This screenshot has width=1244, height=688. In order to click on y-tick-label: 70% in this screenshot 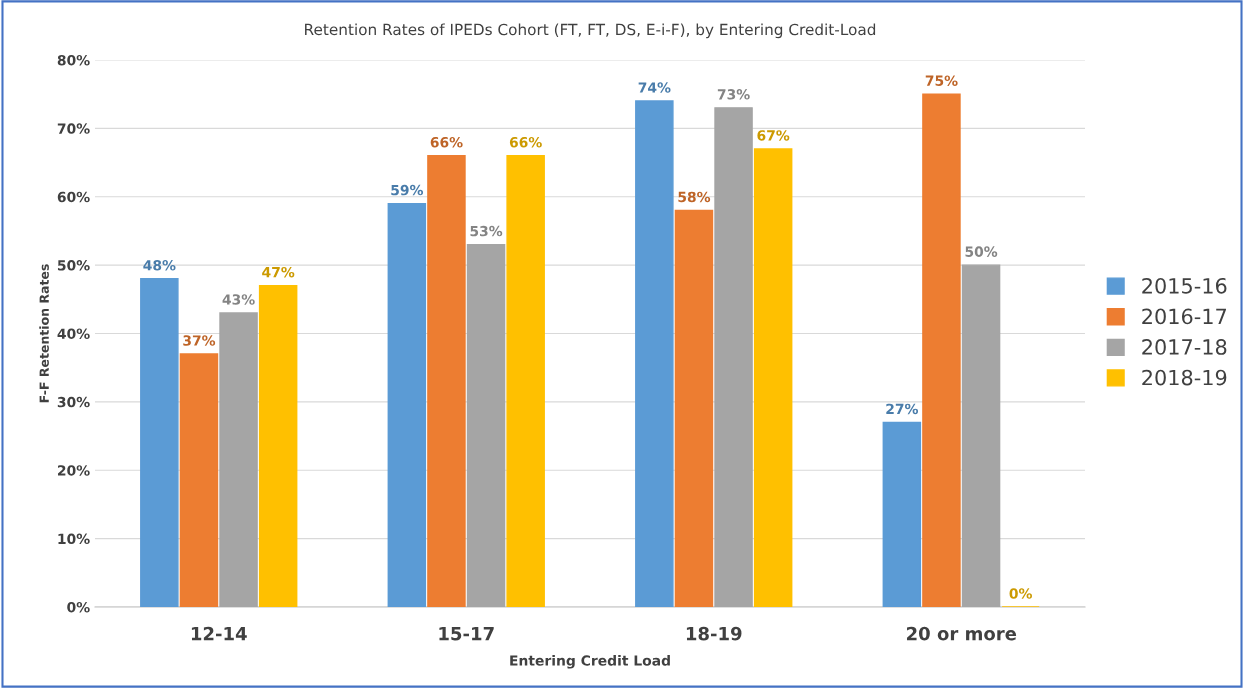, I will do `click(73, 128)`.